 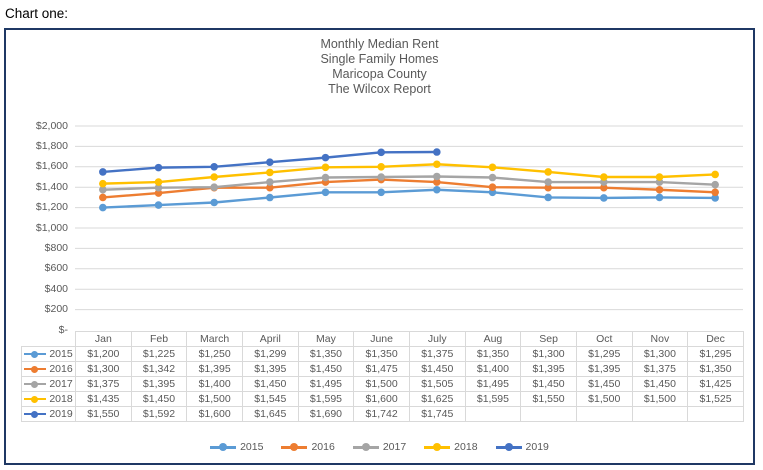 I want to click on table-row-label: 2017, so click(x=48, y=384).